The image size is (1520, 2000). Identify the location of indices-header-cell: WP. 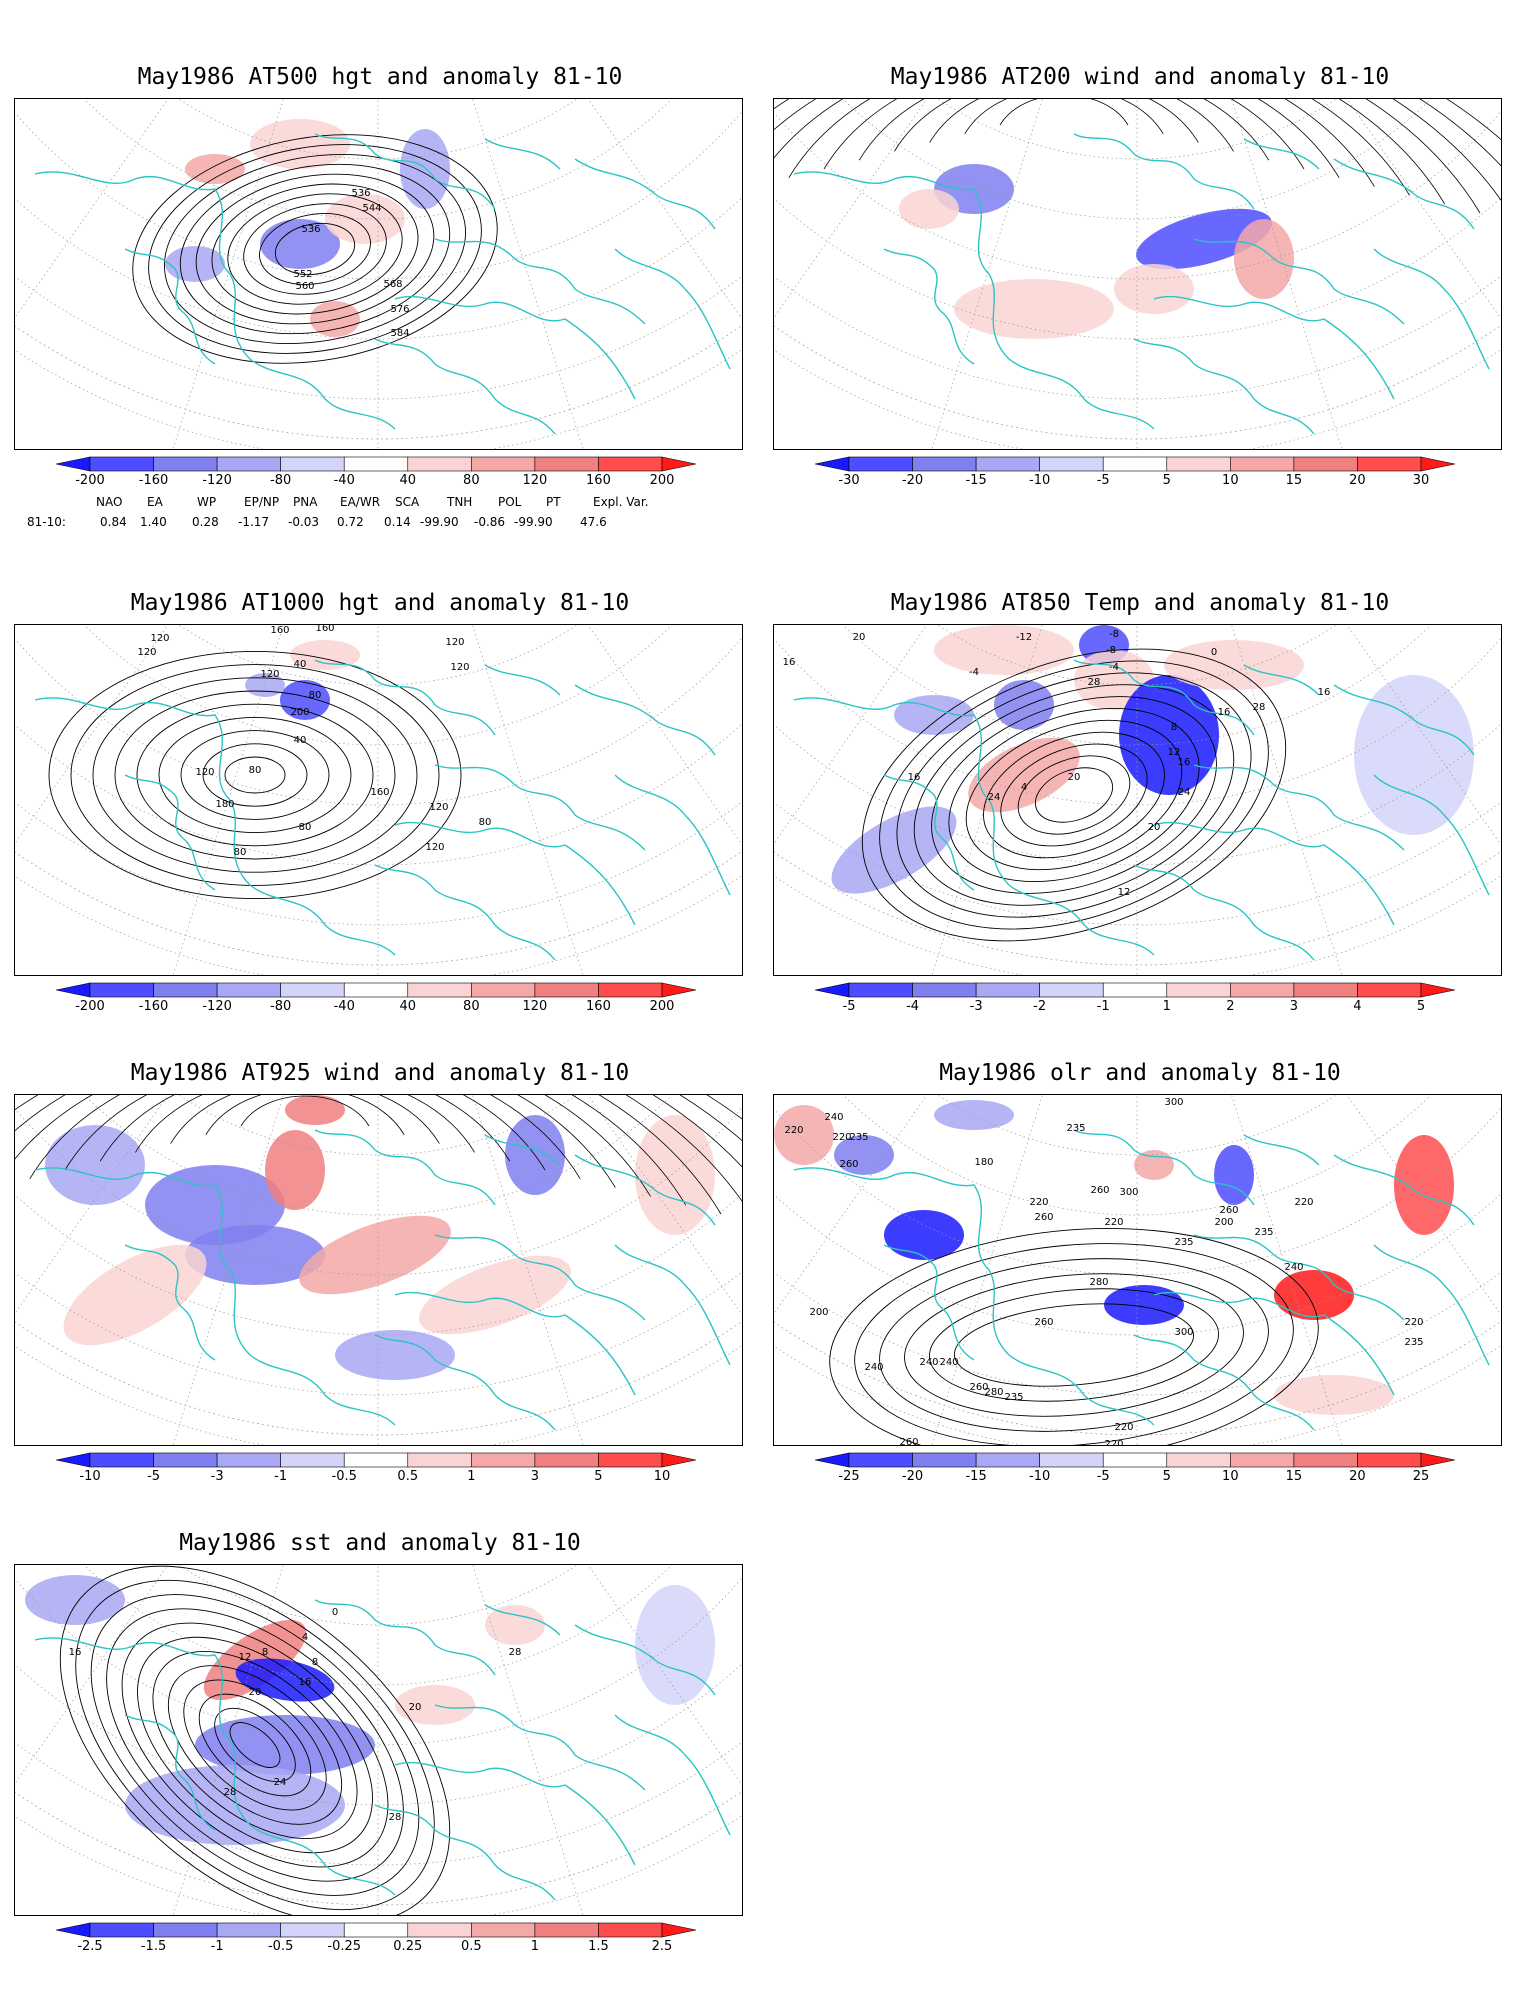
(207, 502).